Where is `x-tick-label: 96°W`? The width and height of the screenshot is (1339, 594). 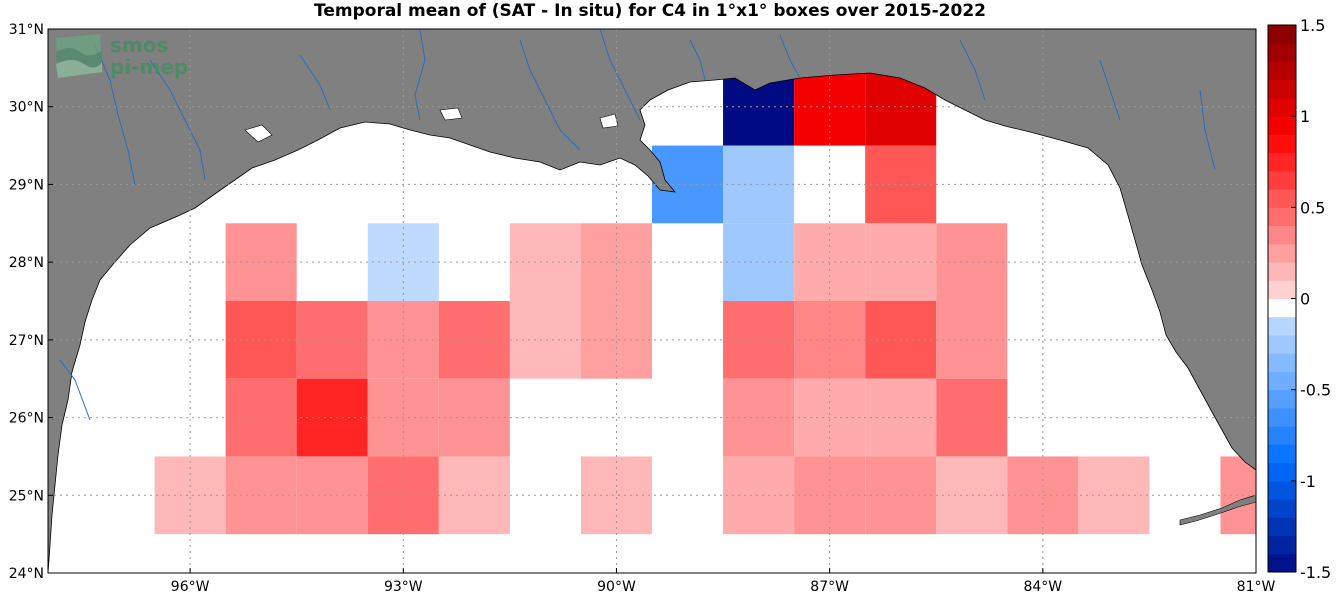
x-tick-label: 96°W is located at coordinates (190, 586).